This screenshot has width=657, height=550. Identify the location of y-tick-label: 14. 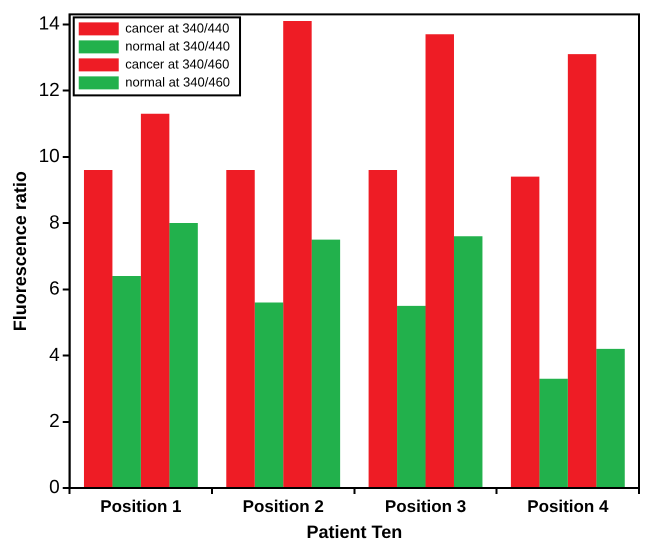
(49, 24).